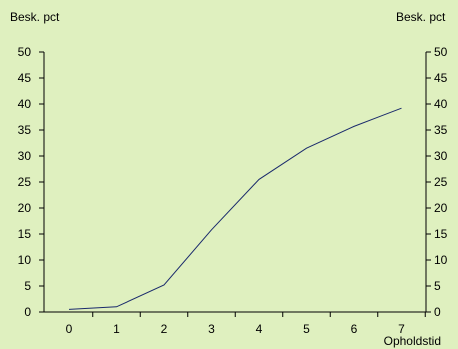  What do you see at coordinates (306, 329) in the screenshot?
I see `x-tick-label: 5` at bounding box center [306, 329].